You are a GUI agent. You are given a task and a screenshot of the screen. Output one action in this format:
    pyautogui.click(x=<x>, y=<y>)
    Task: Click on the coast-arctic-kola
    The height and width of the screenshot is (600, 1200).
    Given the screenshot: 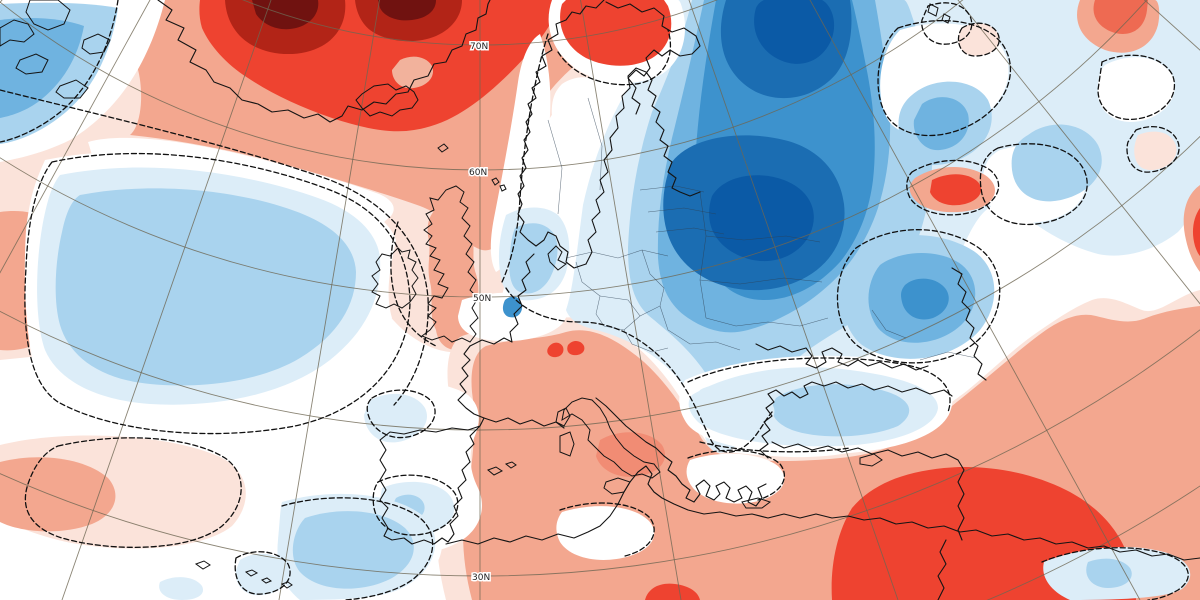 What is the action you would take?
    pyautogui.click(x=653, y=58)
    